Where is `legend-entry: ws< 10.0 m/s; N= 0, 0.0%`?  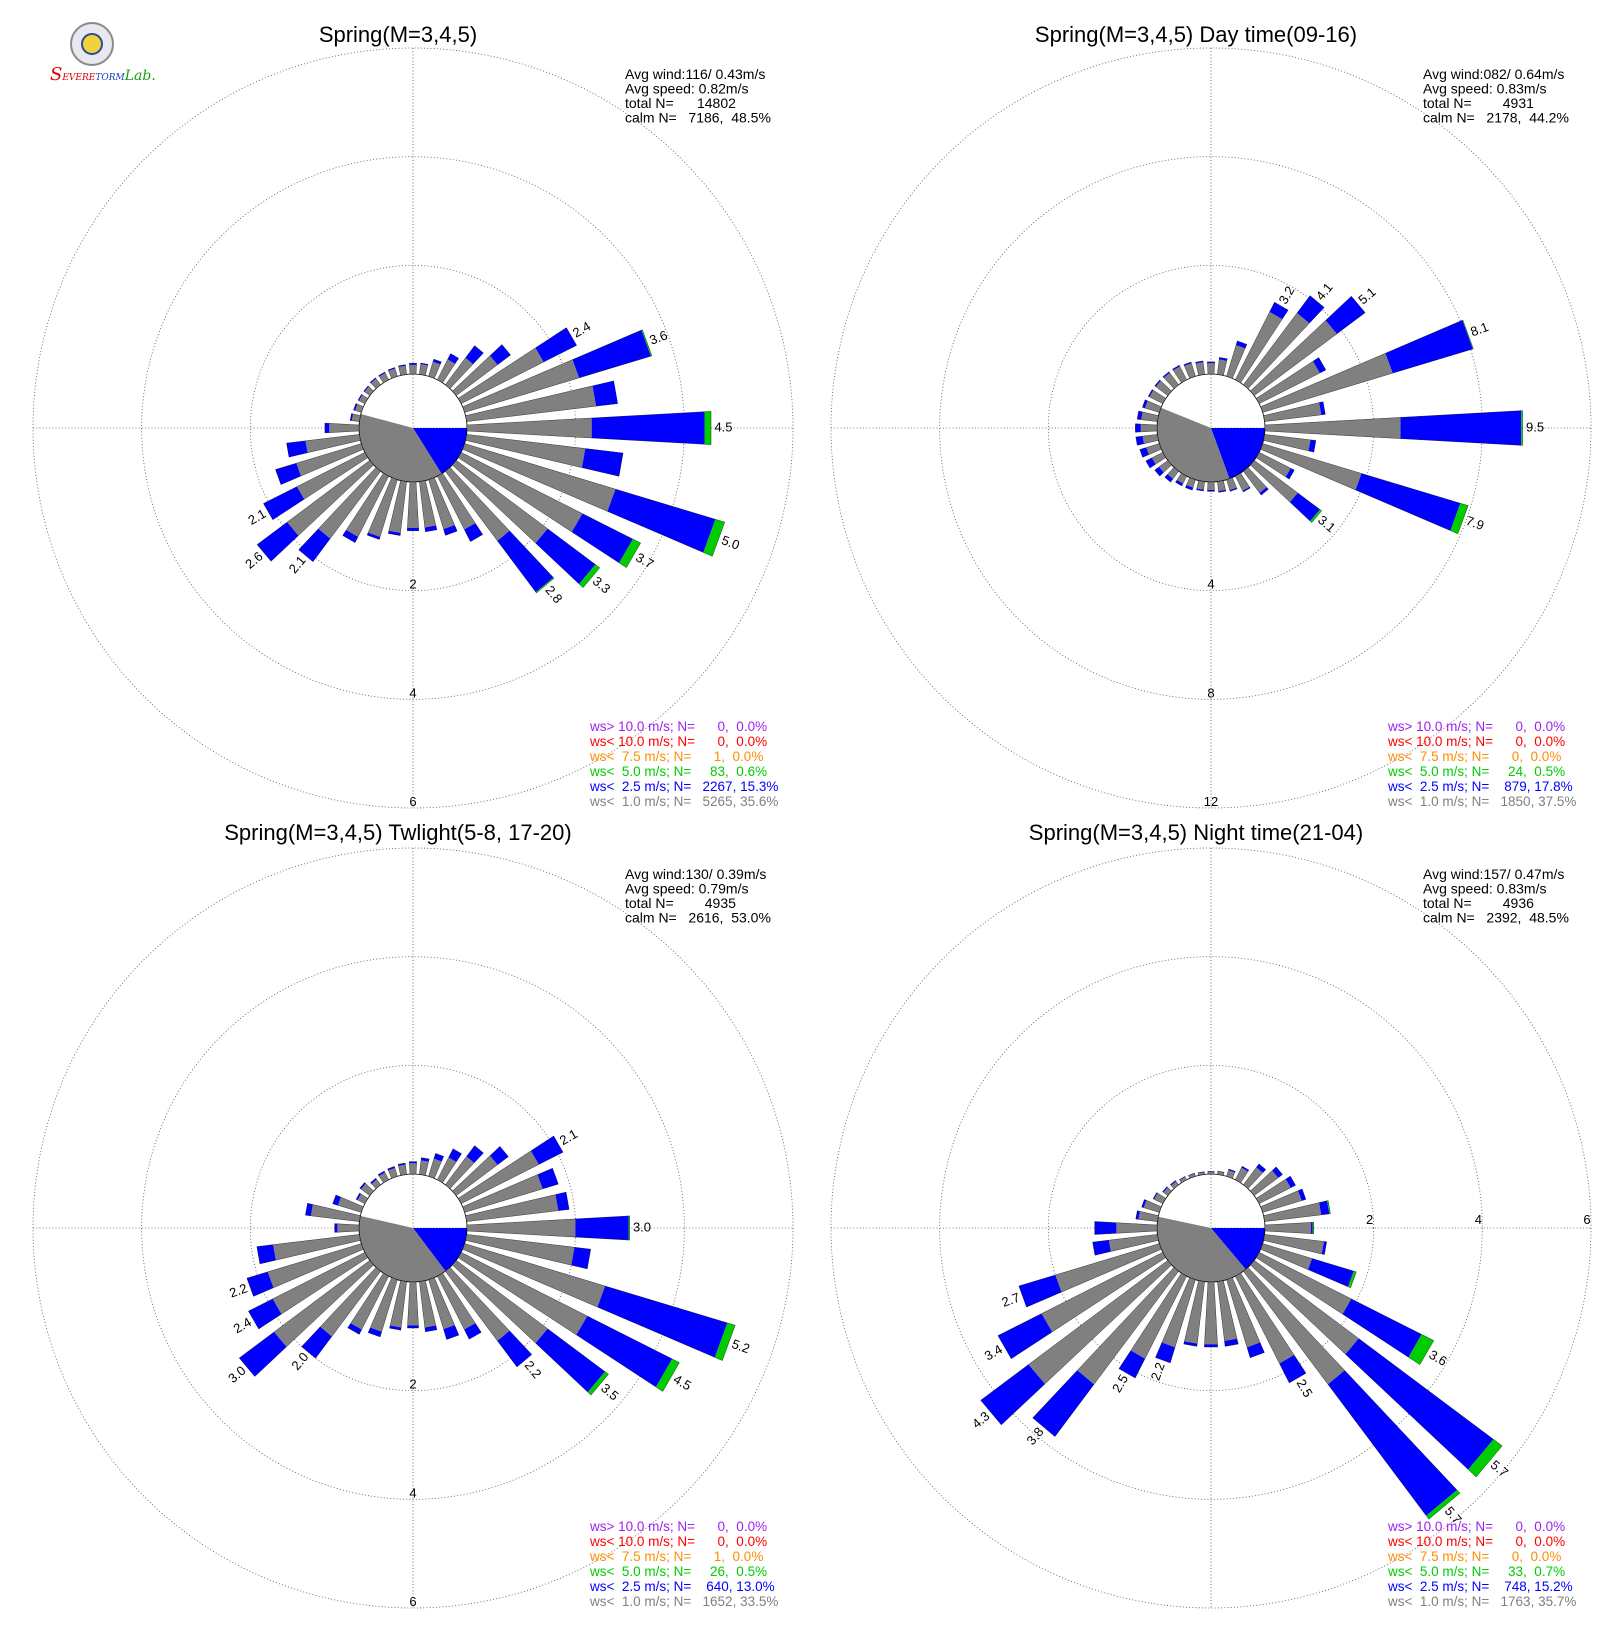 legend-entry: ws< 10.0 m/s; N= 0, 0.0% is located at coordinates (678, 741).